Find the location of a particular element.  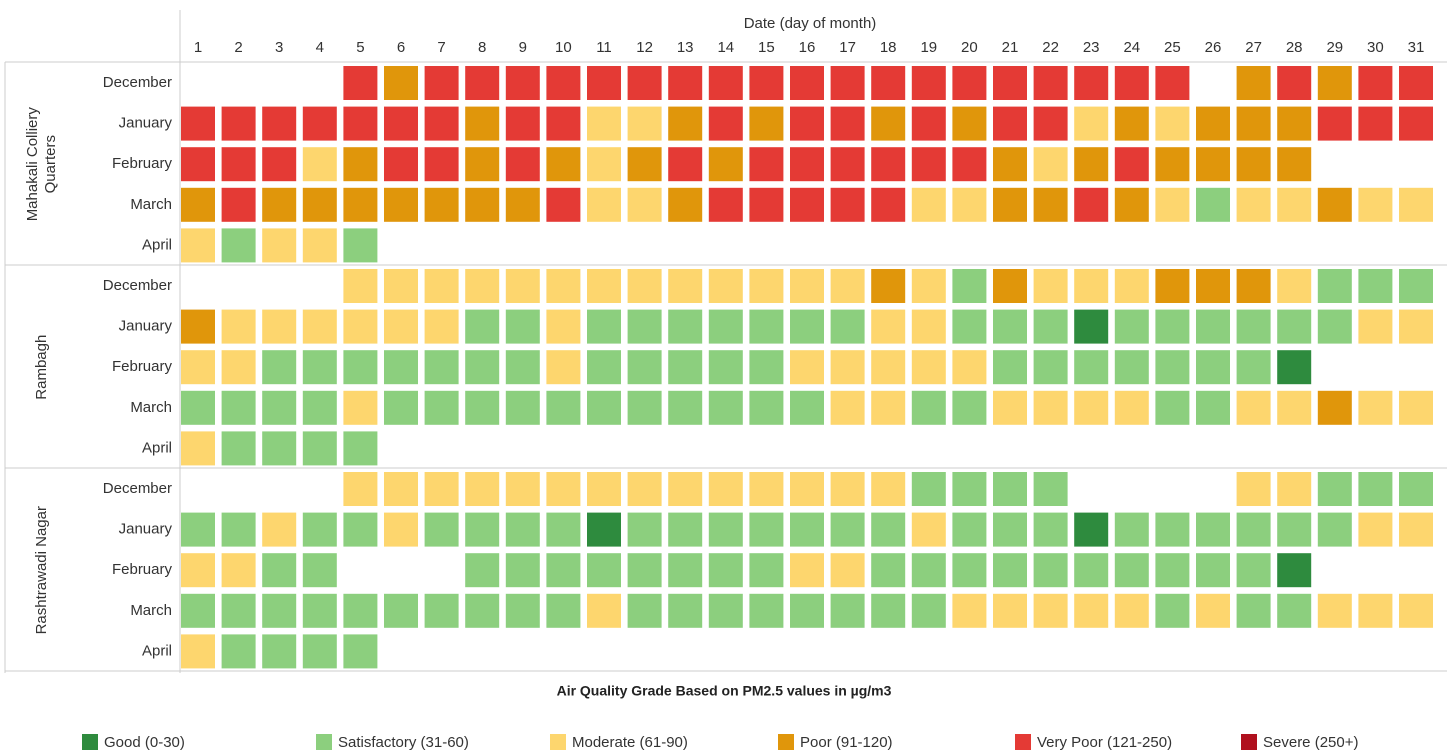

row-label: April is located at coordinates (157, 244).